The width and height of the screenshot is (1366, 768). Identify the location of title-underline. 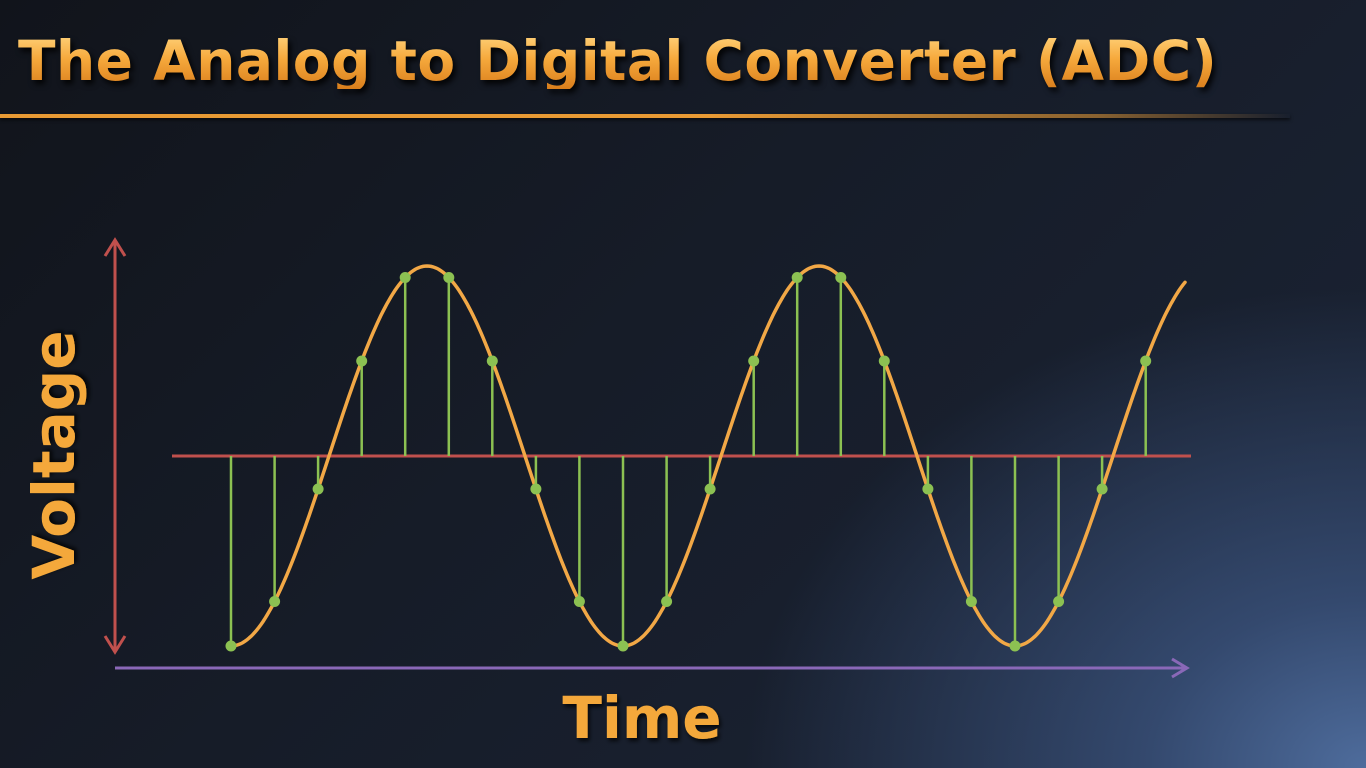
(645, 116).